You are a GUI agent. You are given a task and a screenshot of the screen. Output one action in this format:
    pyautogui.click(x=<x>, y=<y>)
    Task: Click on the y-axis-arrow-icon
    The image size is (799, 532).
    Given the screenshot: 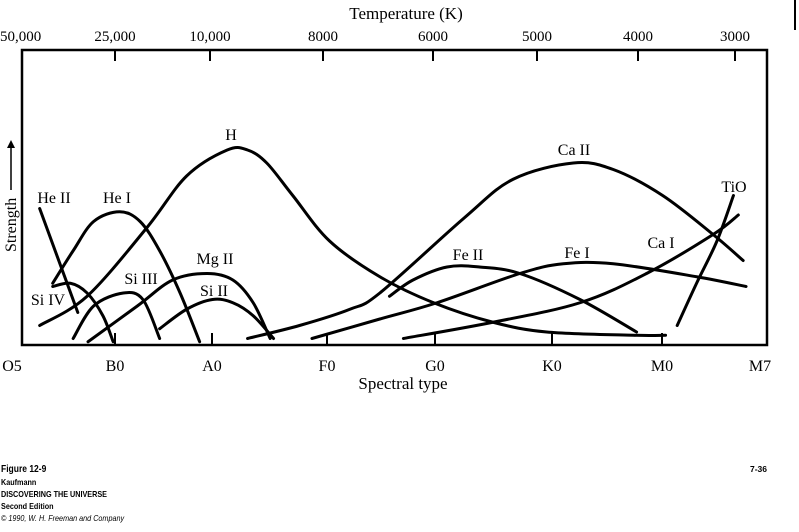 What is the action you would take?
    pyautogui.click(x=11, y=144)
    